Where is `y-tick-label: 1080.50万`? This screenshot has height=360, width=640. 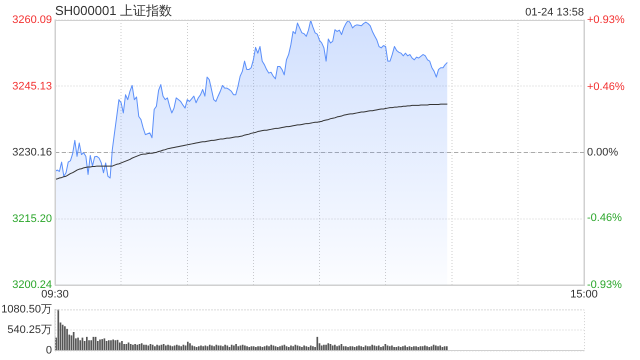
y-tick-label: 1080.50万 is located at coordinates (26, 310).